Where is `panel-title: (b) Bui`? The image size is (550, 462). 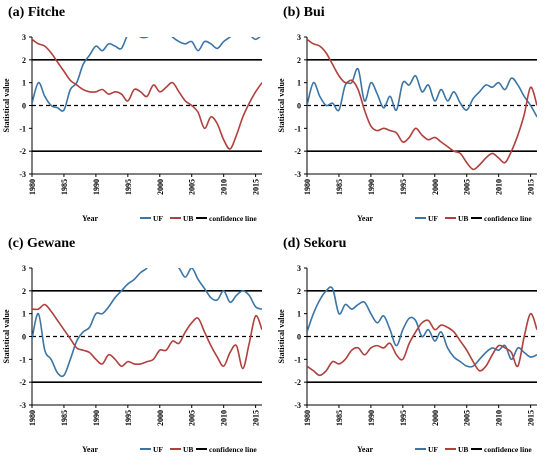
panel-title: (b) Bui is located at coordinates (304, 12).